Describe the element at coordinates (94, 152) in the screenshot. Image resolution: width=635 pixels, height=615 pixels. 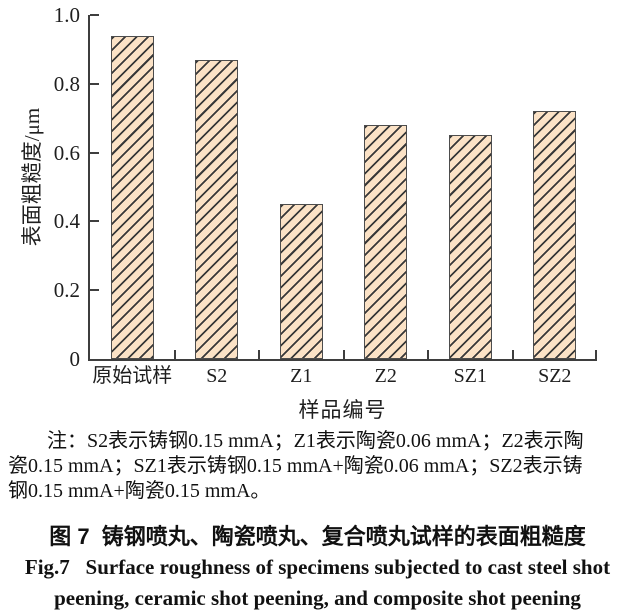
I see `y-tick-0.6` at that location.